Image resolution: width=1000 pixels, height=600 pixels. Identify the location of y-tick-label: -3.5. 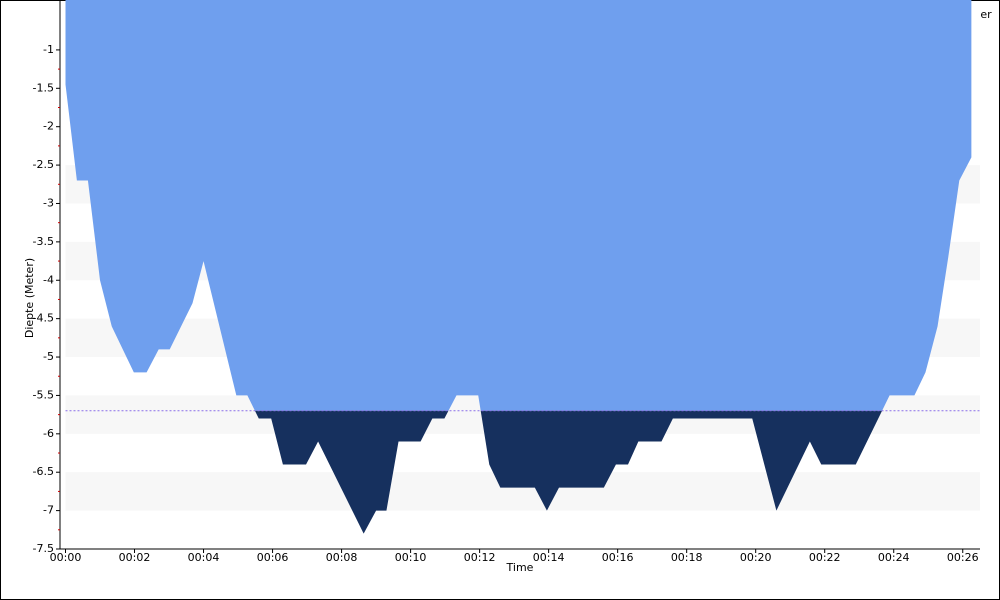
(43, 241).